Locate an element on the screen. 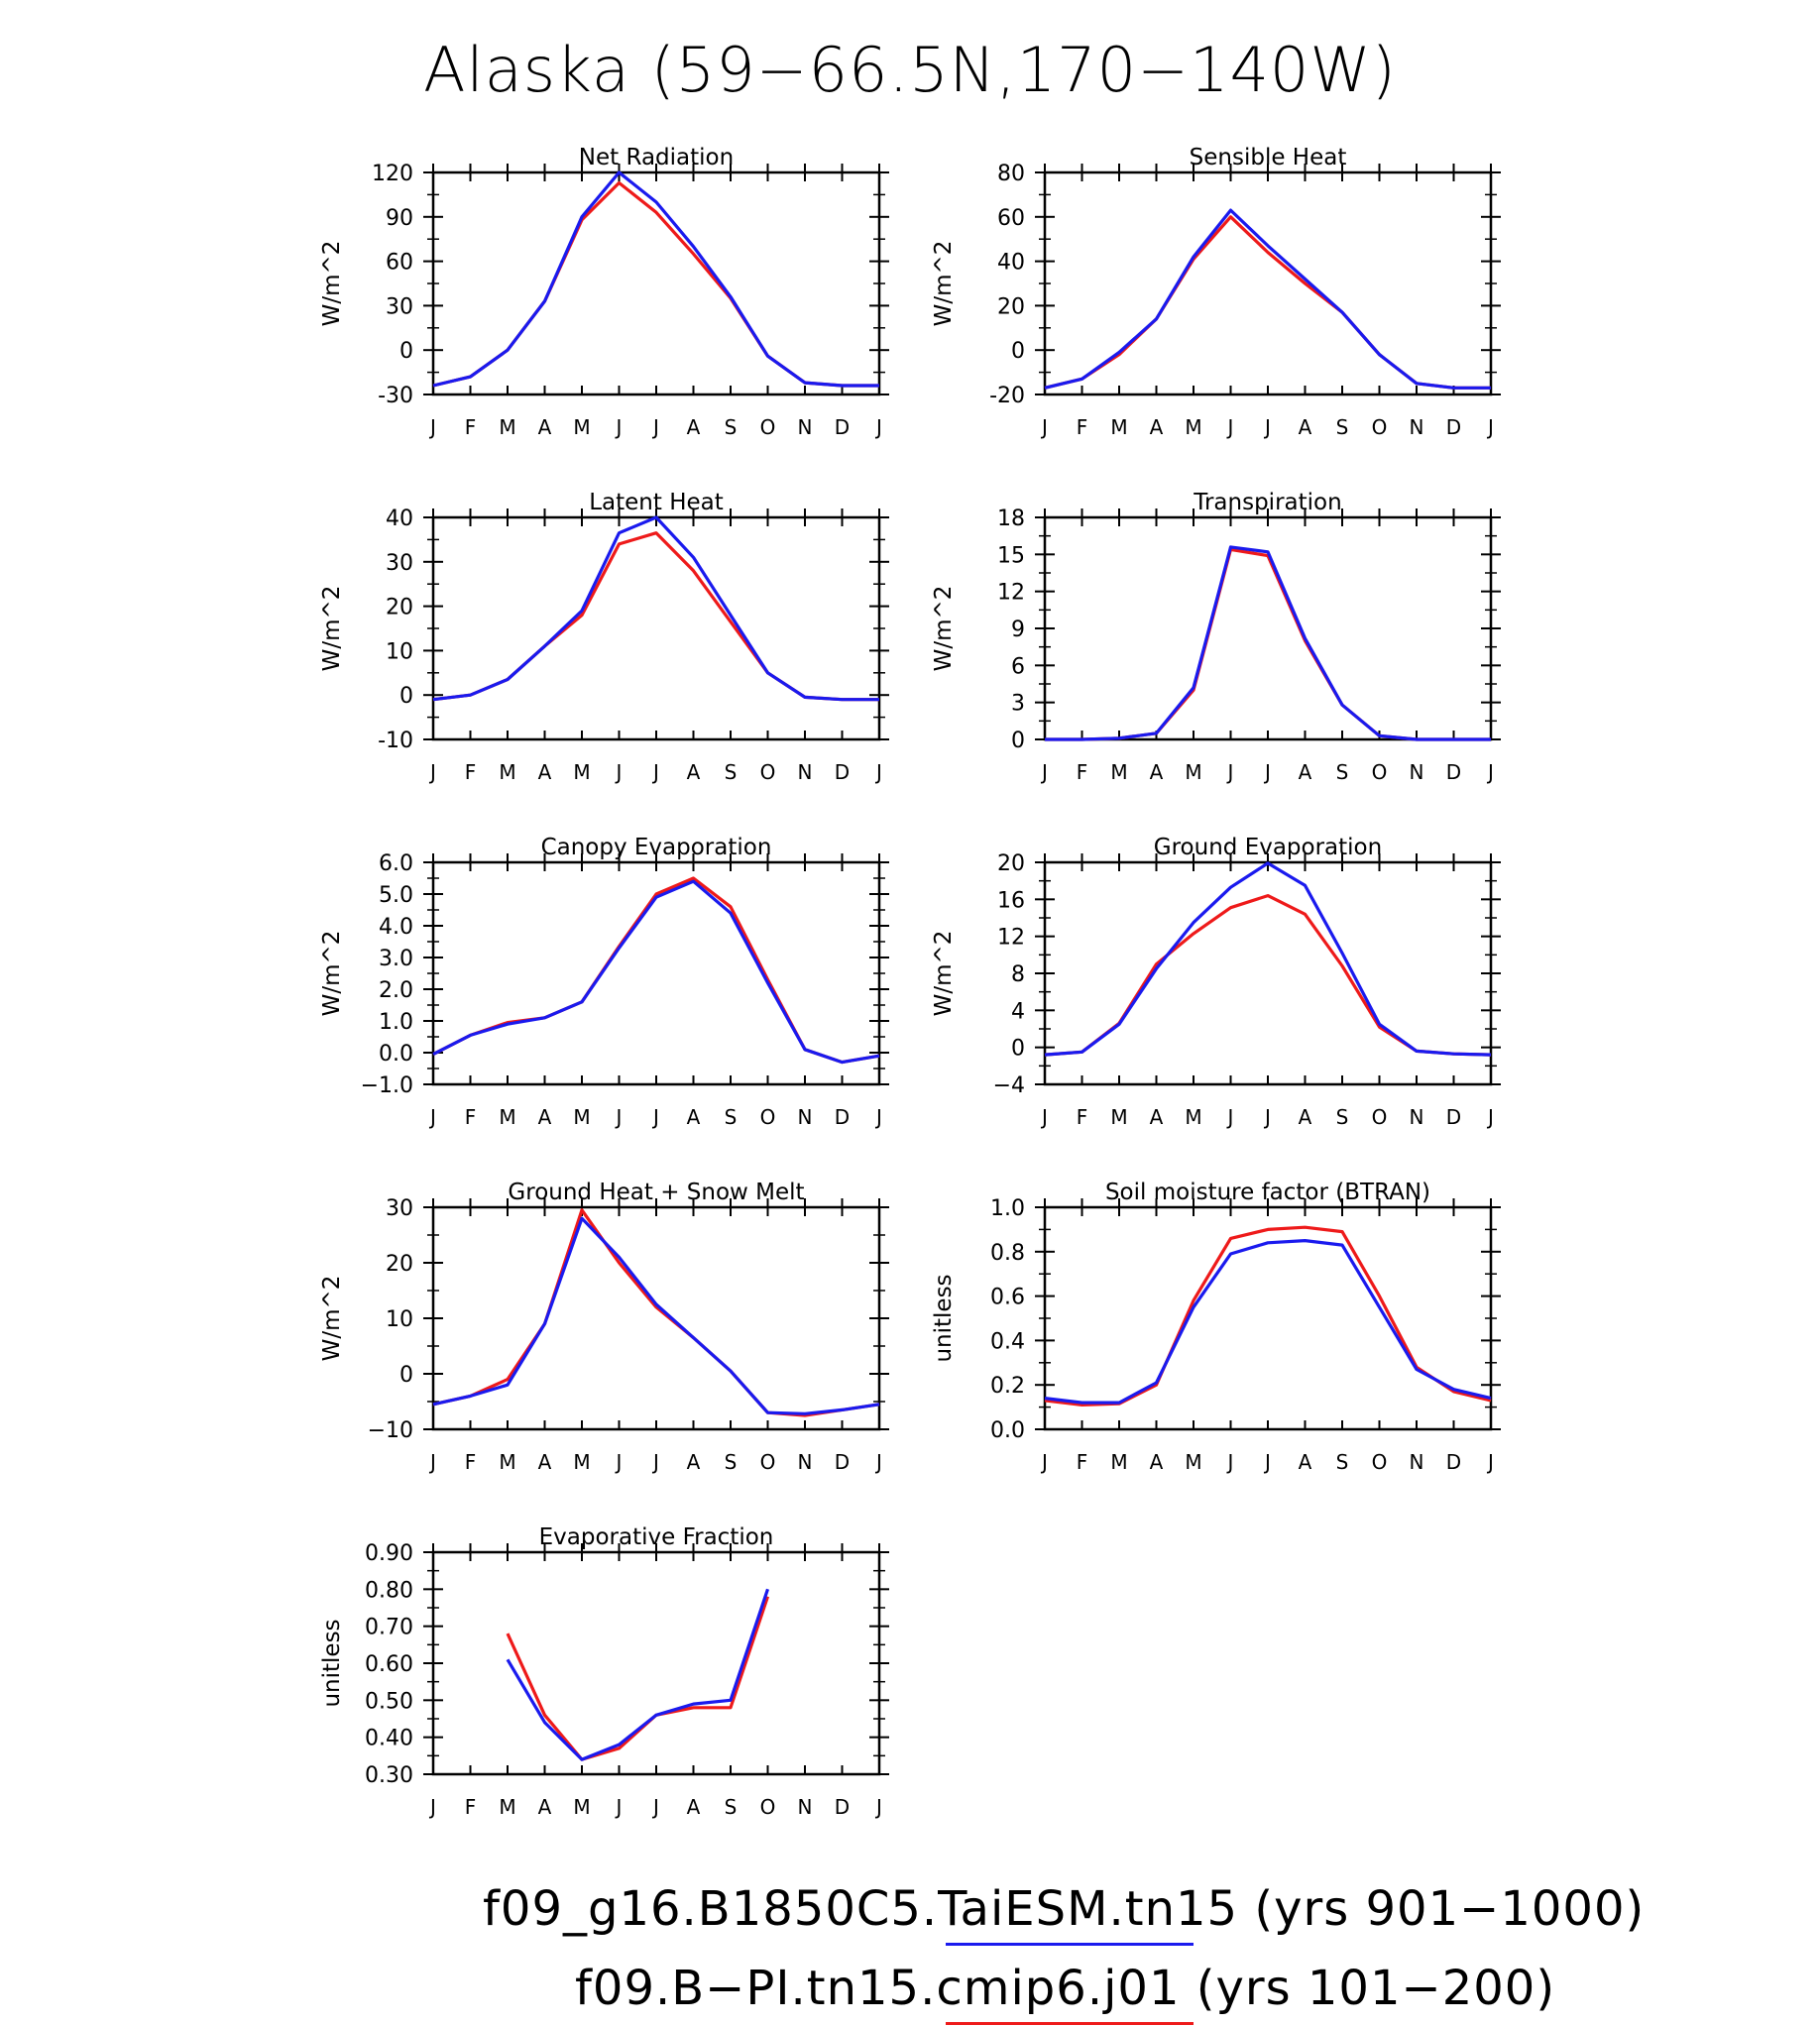  chart-title: Ground Heat + Snow Melt is located at coordinates (656, 1193).